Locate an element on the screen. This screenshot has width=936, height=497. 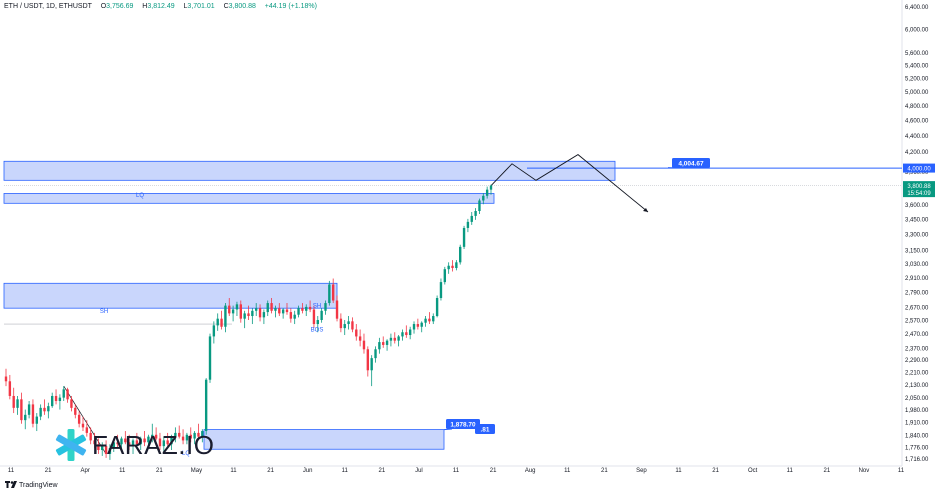
annotation-bos: BOS is located at coordinates (317, 330).